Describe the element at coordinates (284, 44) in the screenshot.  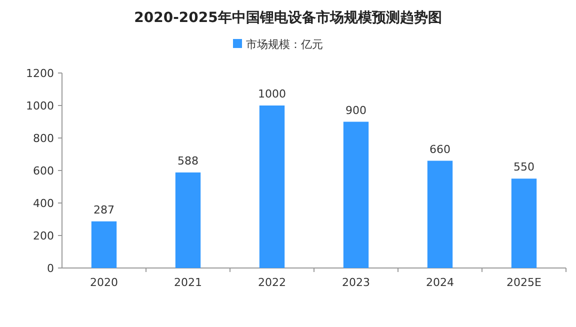
I see `legend-label: 市场规模：亿元` at that location.